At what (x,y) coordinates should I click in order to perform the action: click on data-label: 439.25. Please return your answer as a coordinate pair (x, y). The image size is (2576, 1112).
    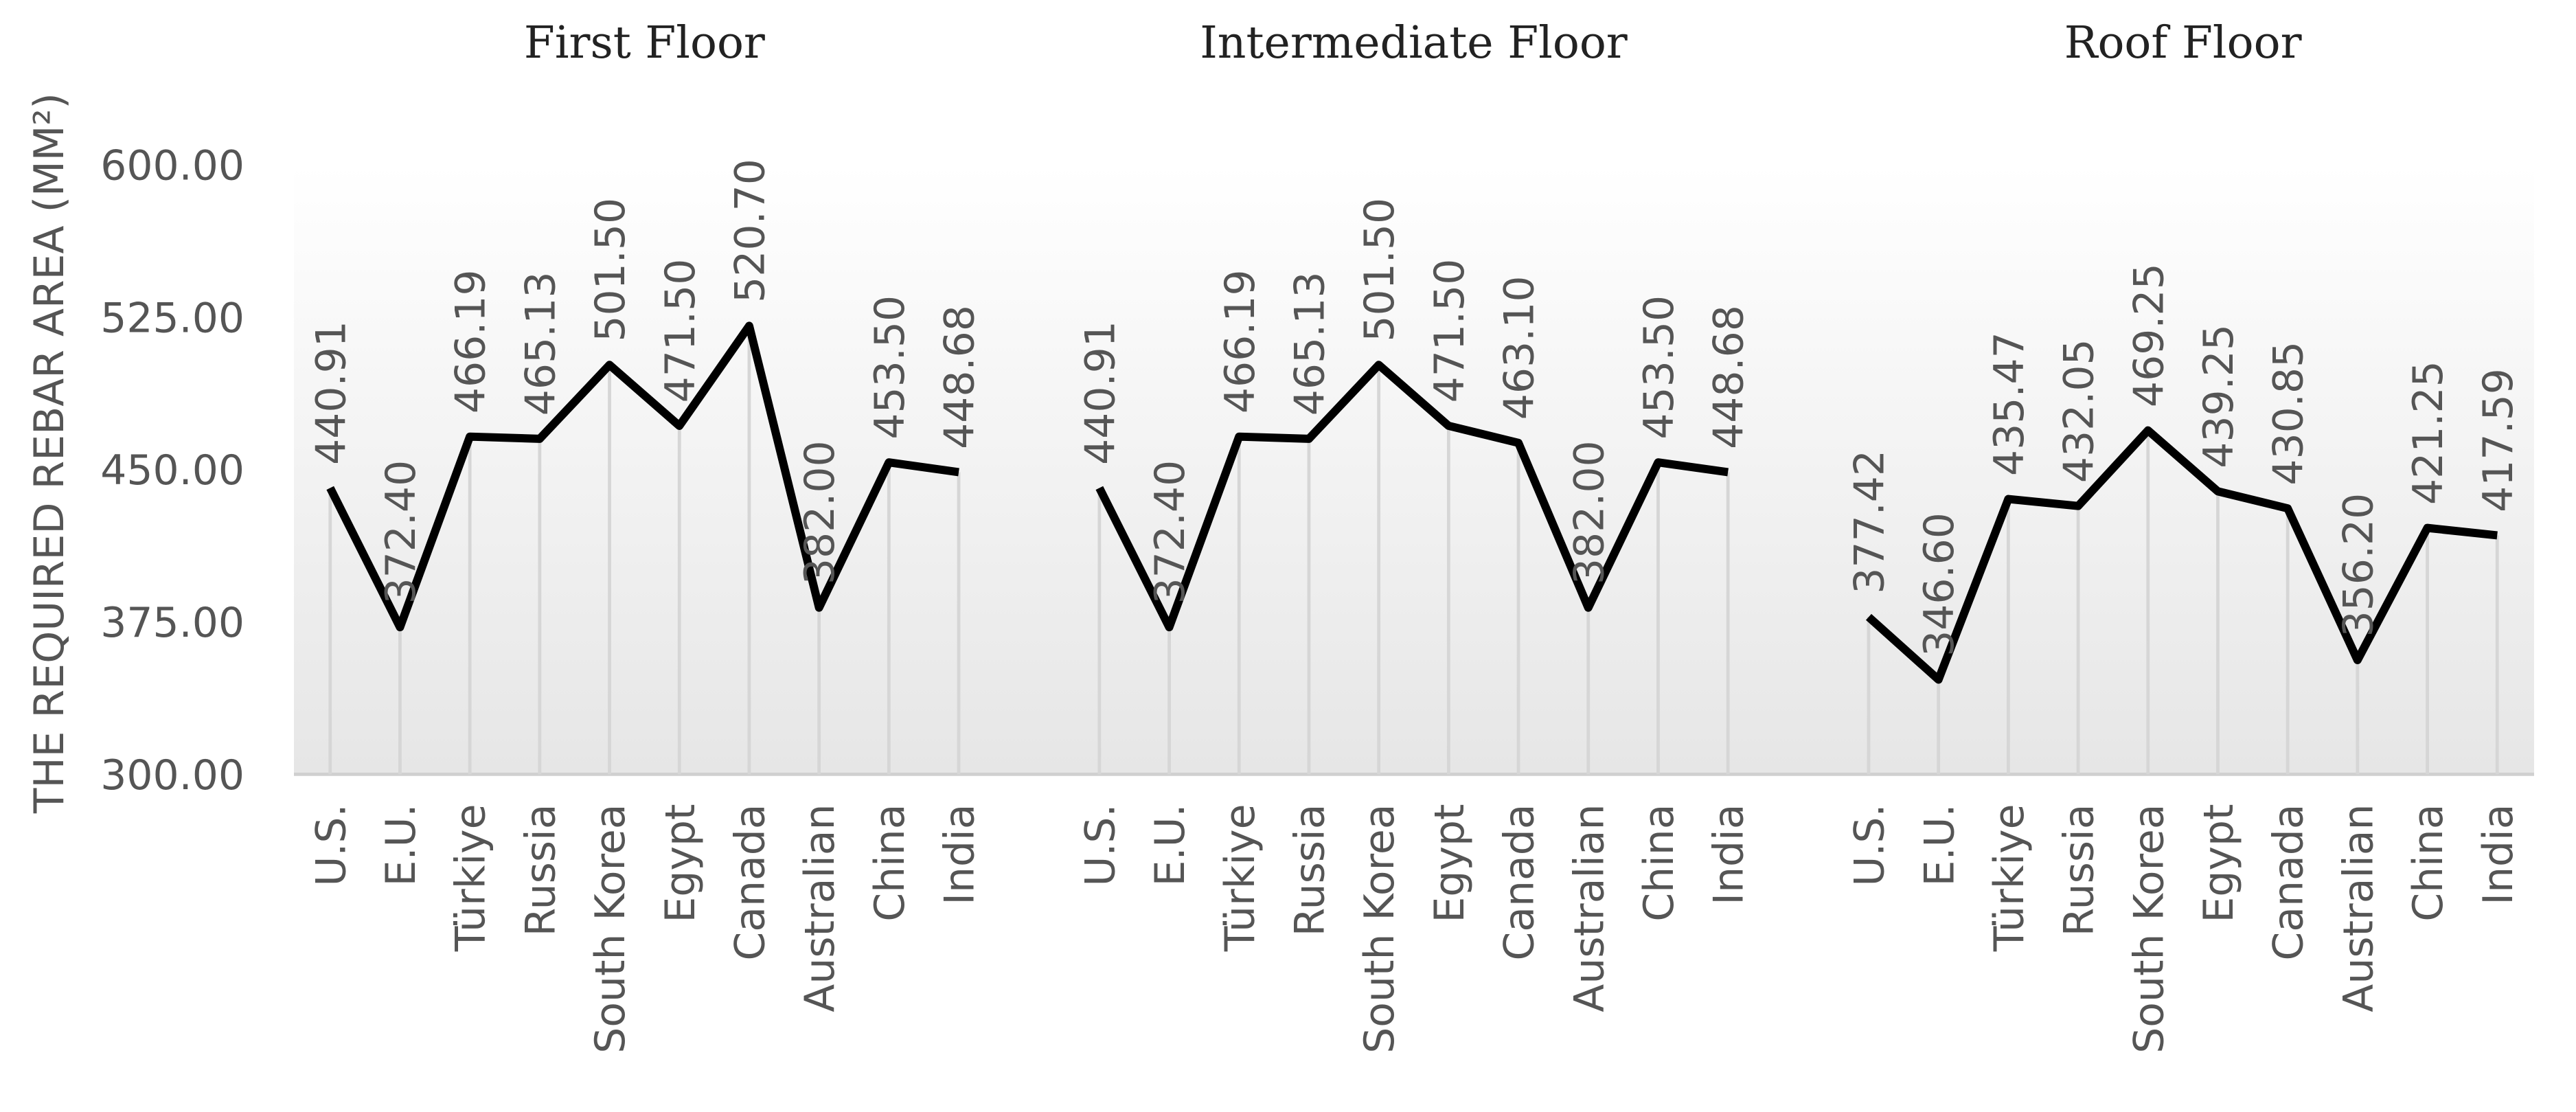
    Looking at the image, I should click on (2219, 396).